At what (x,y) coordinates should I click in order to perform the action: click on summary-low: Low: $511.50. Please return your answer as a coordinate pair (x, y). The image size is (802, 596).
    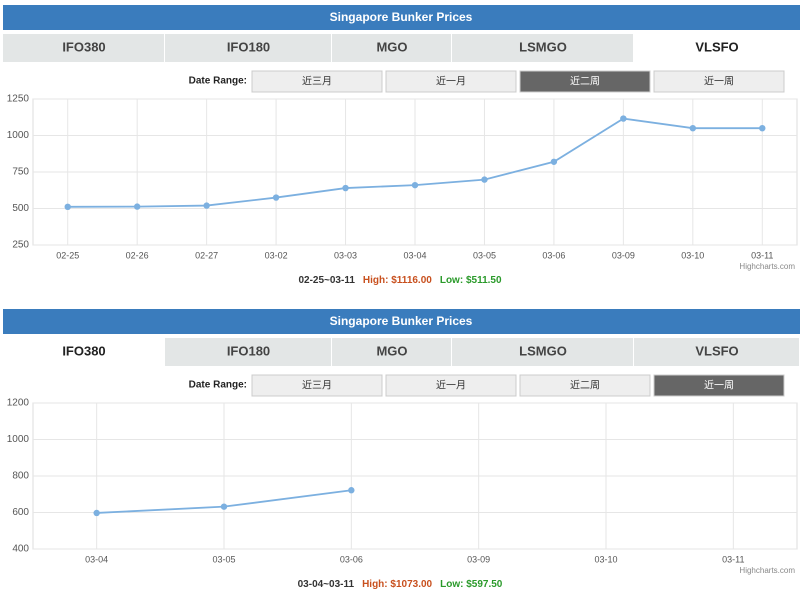
    Looking at the image, I should click on (471, 280).